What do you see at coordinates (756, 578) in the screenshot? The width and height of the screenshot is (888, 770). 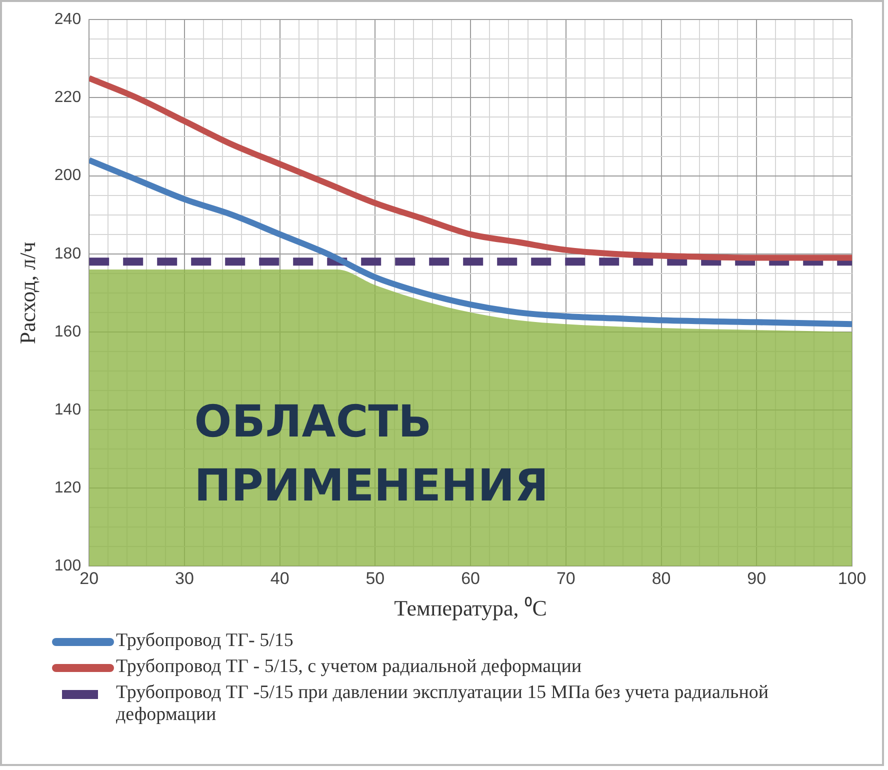 I see `x-tick-label: 90` at bounding box center [756, 578].